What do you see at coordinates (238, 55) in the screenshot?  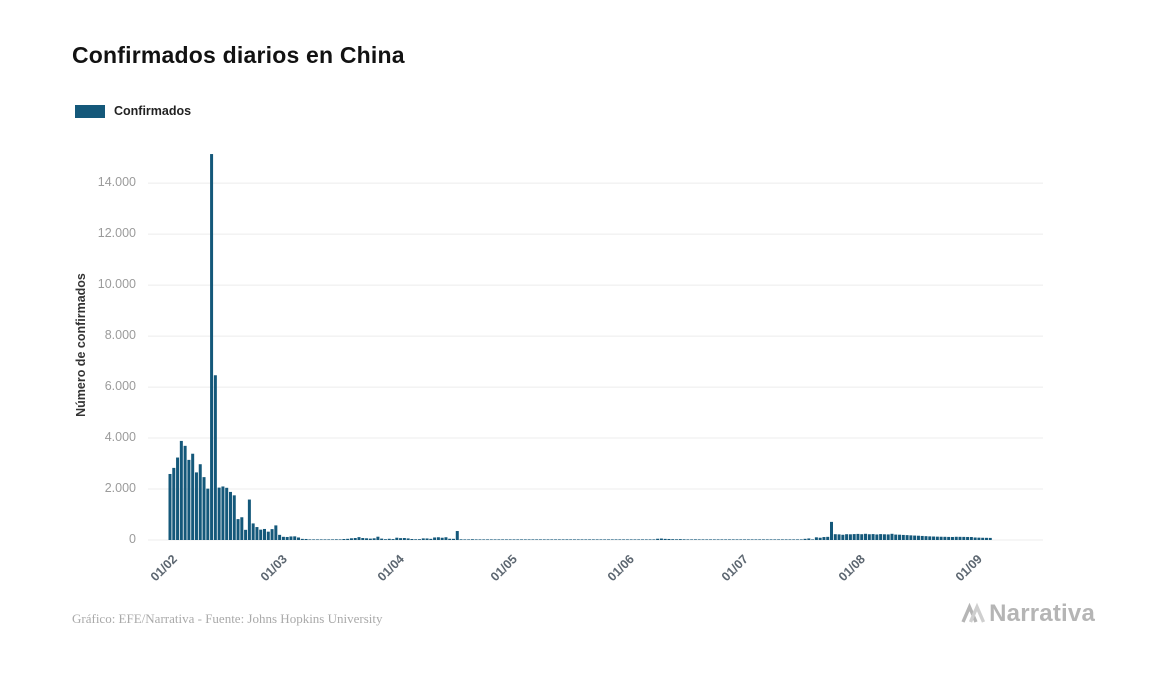 I see `page-title: Confirmados diarios en China` at bounding box center [238, 55].